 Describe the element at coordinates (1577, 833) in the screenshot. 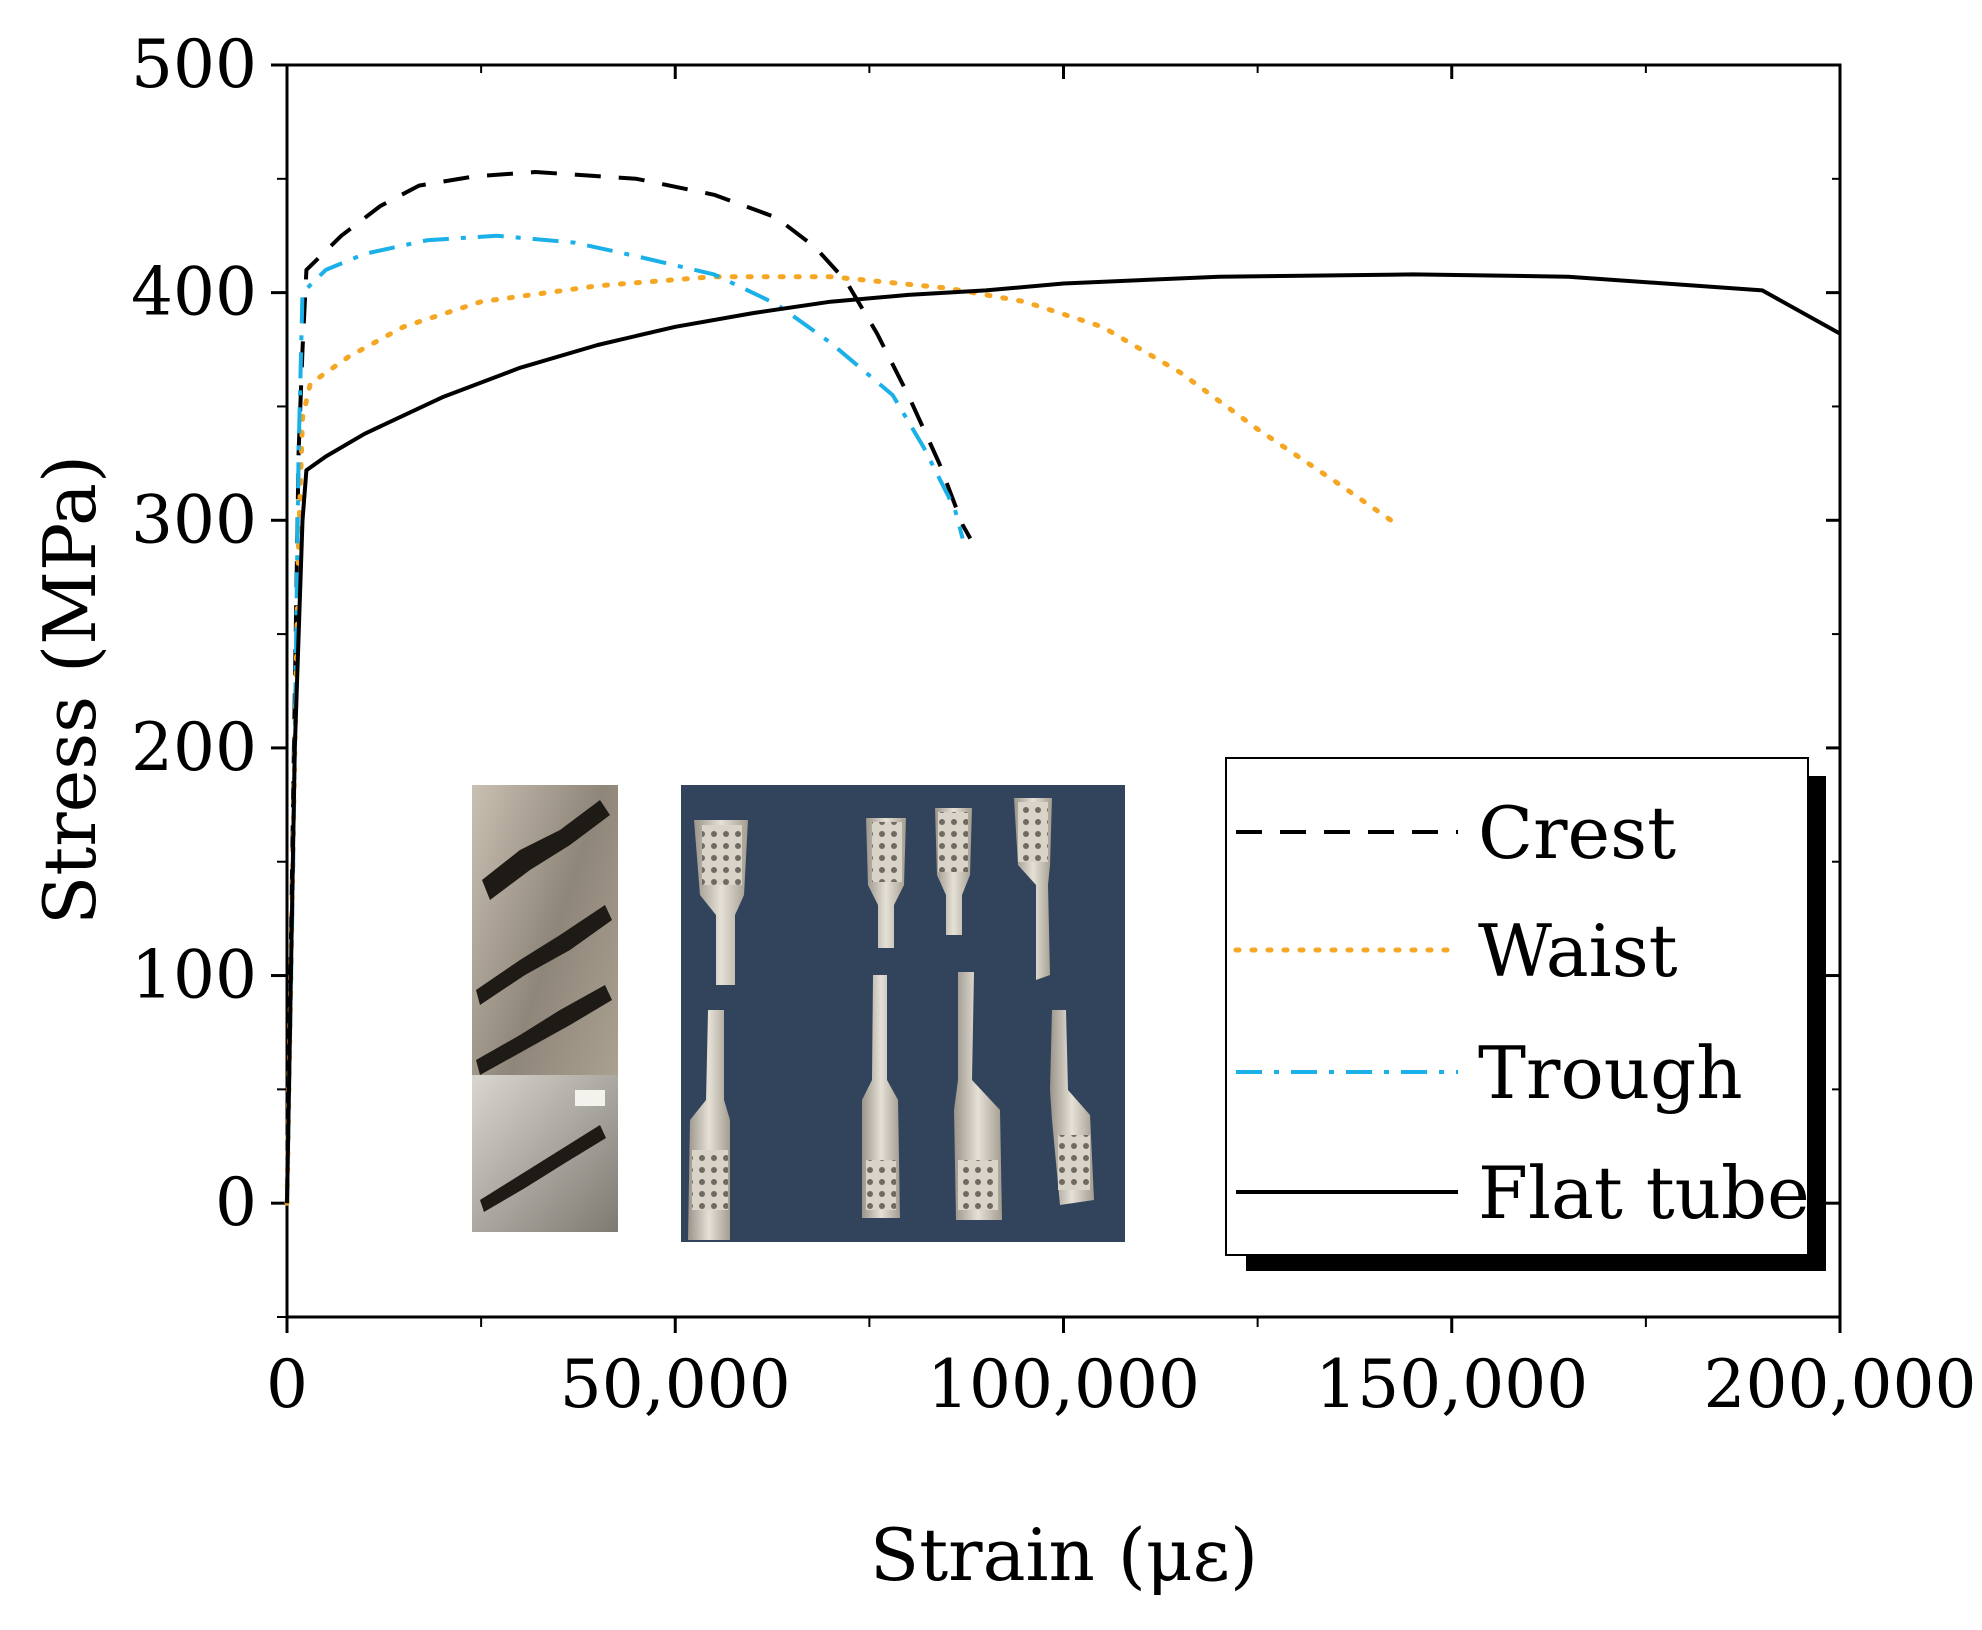

I see `legend-label-crest: Crest` at that location.